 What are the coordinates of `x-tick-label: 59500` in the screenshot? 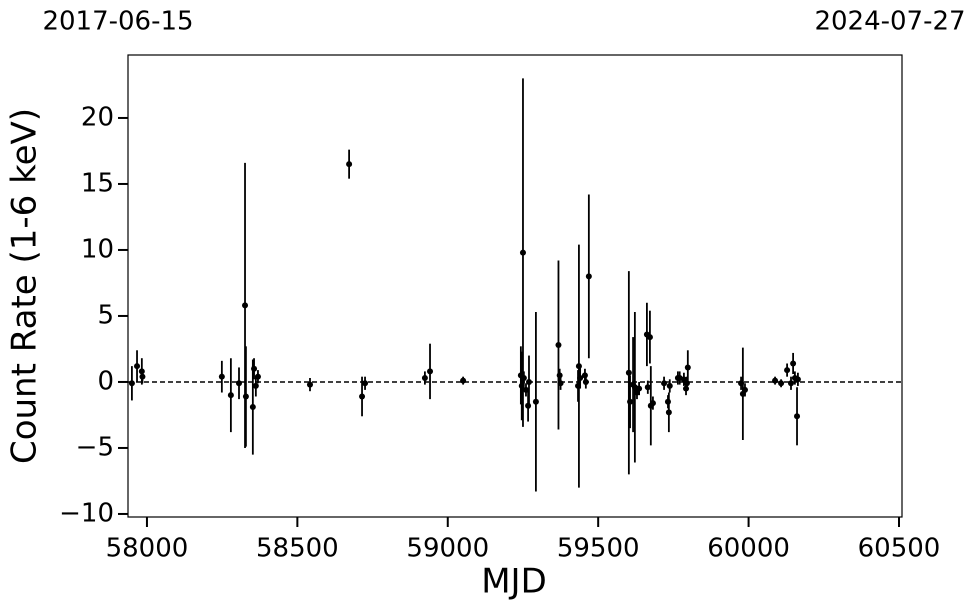 It's located at (598, 549).